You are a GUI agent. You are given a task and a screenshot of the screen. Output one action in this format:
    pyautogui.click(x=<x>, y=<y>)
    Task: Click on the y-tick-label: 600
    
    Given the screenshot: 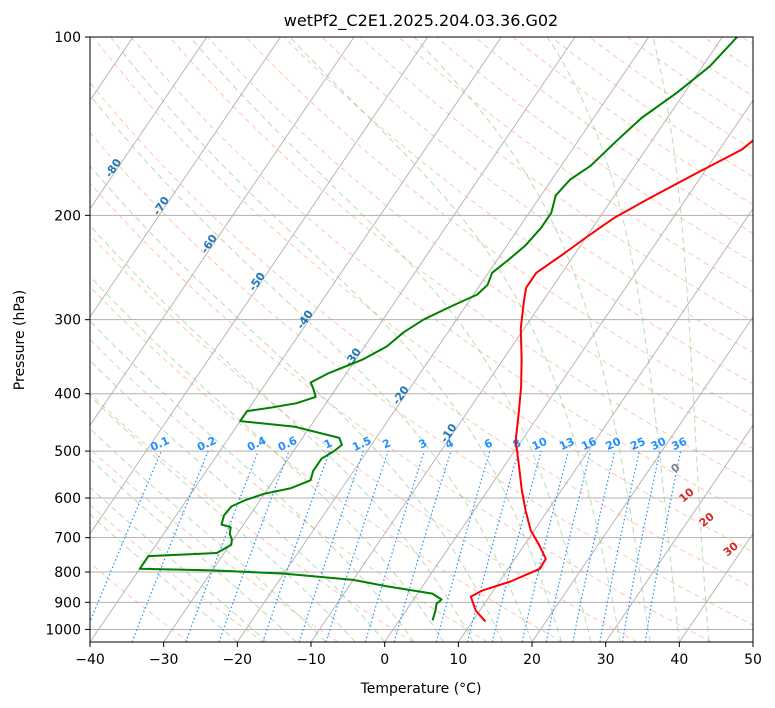 What is the action you would take?
    pyautogui.click(x=67, y=499)
    